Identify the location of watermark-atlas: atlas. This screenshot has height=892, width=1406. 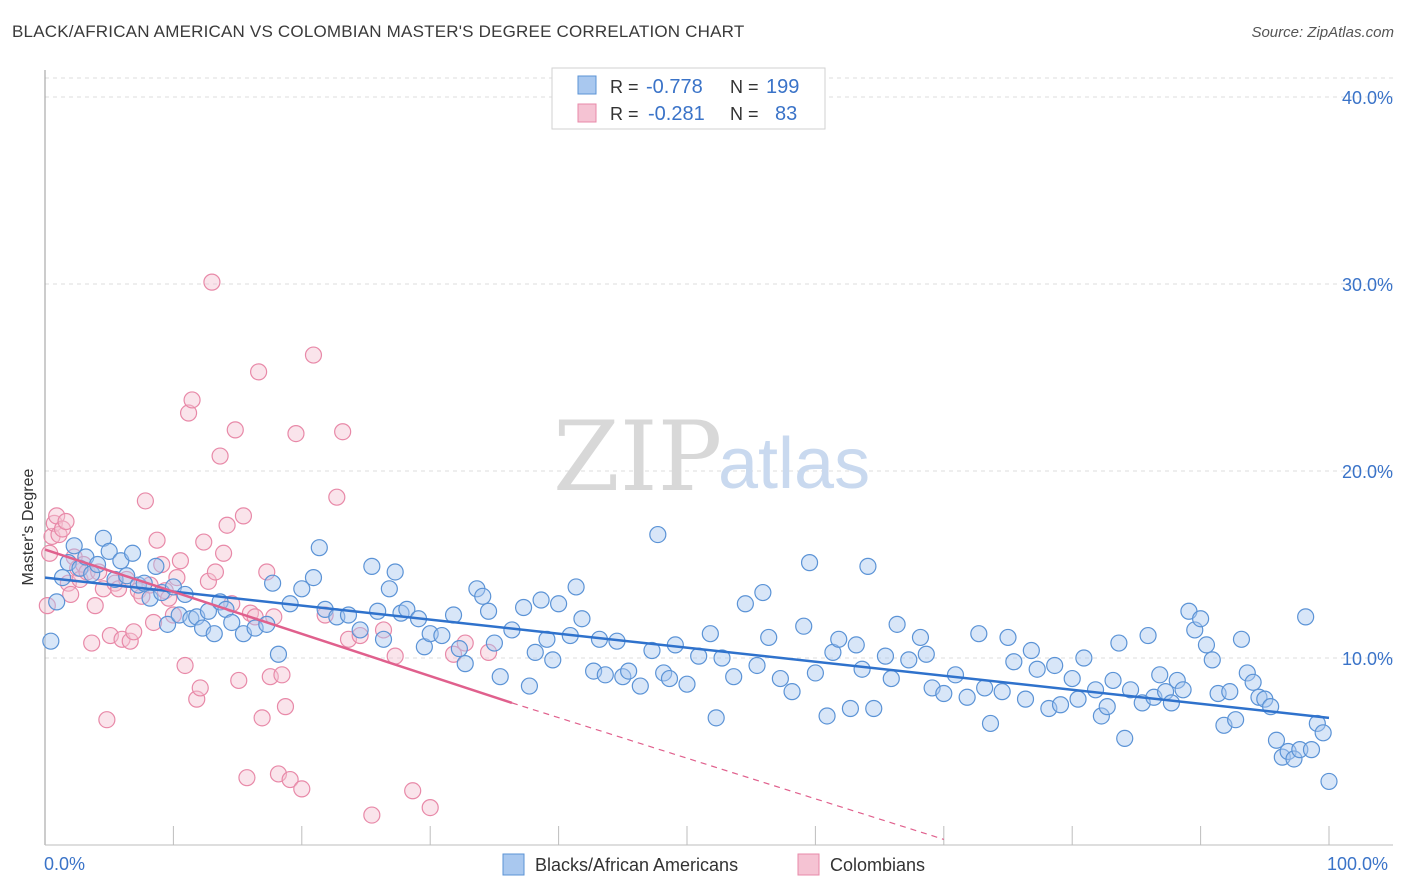
(794, 464).